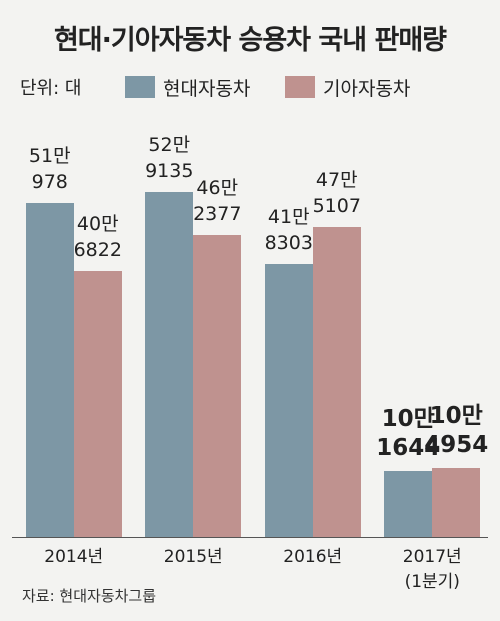 The height and width of the screenshot is (621, 500). What do you see at coordinates (250, 40) in the screenshot?
I see `chart-title: 현대·기아자동차 승용차 국내 판매량` at bounding box center [250, 40].